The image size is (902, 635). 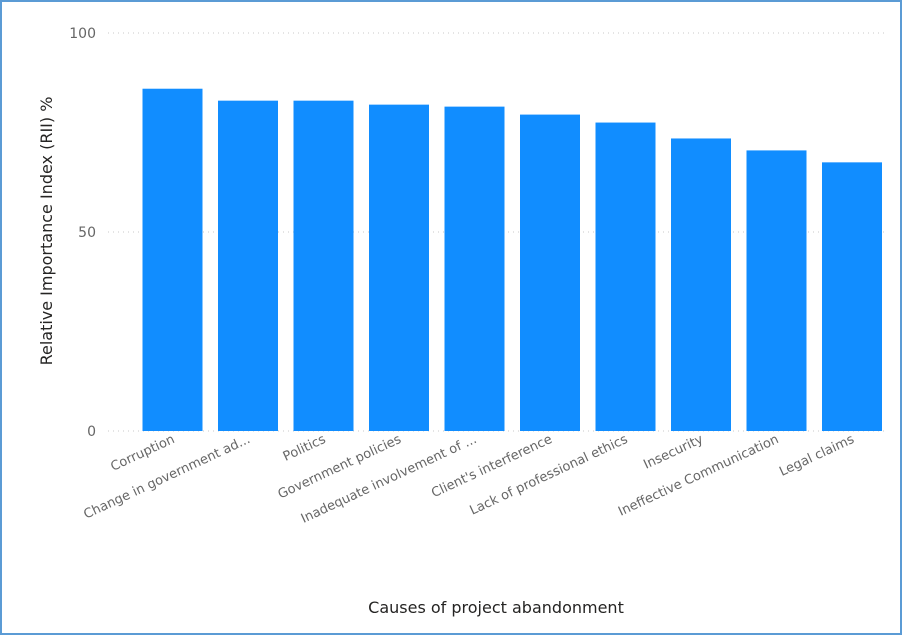 I want to click on x-tick-label: Legal claims, so click(x=817, y=456).